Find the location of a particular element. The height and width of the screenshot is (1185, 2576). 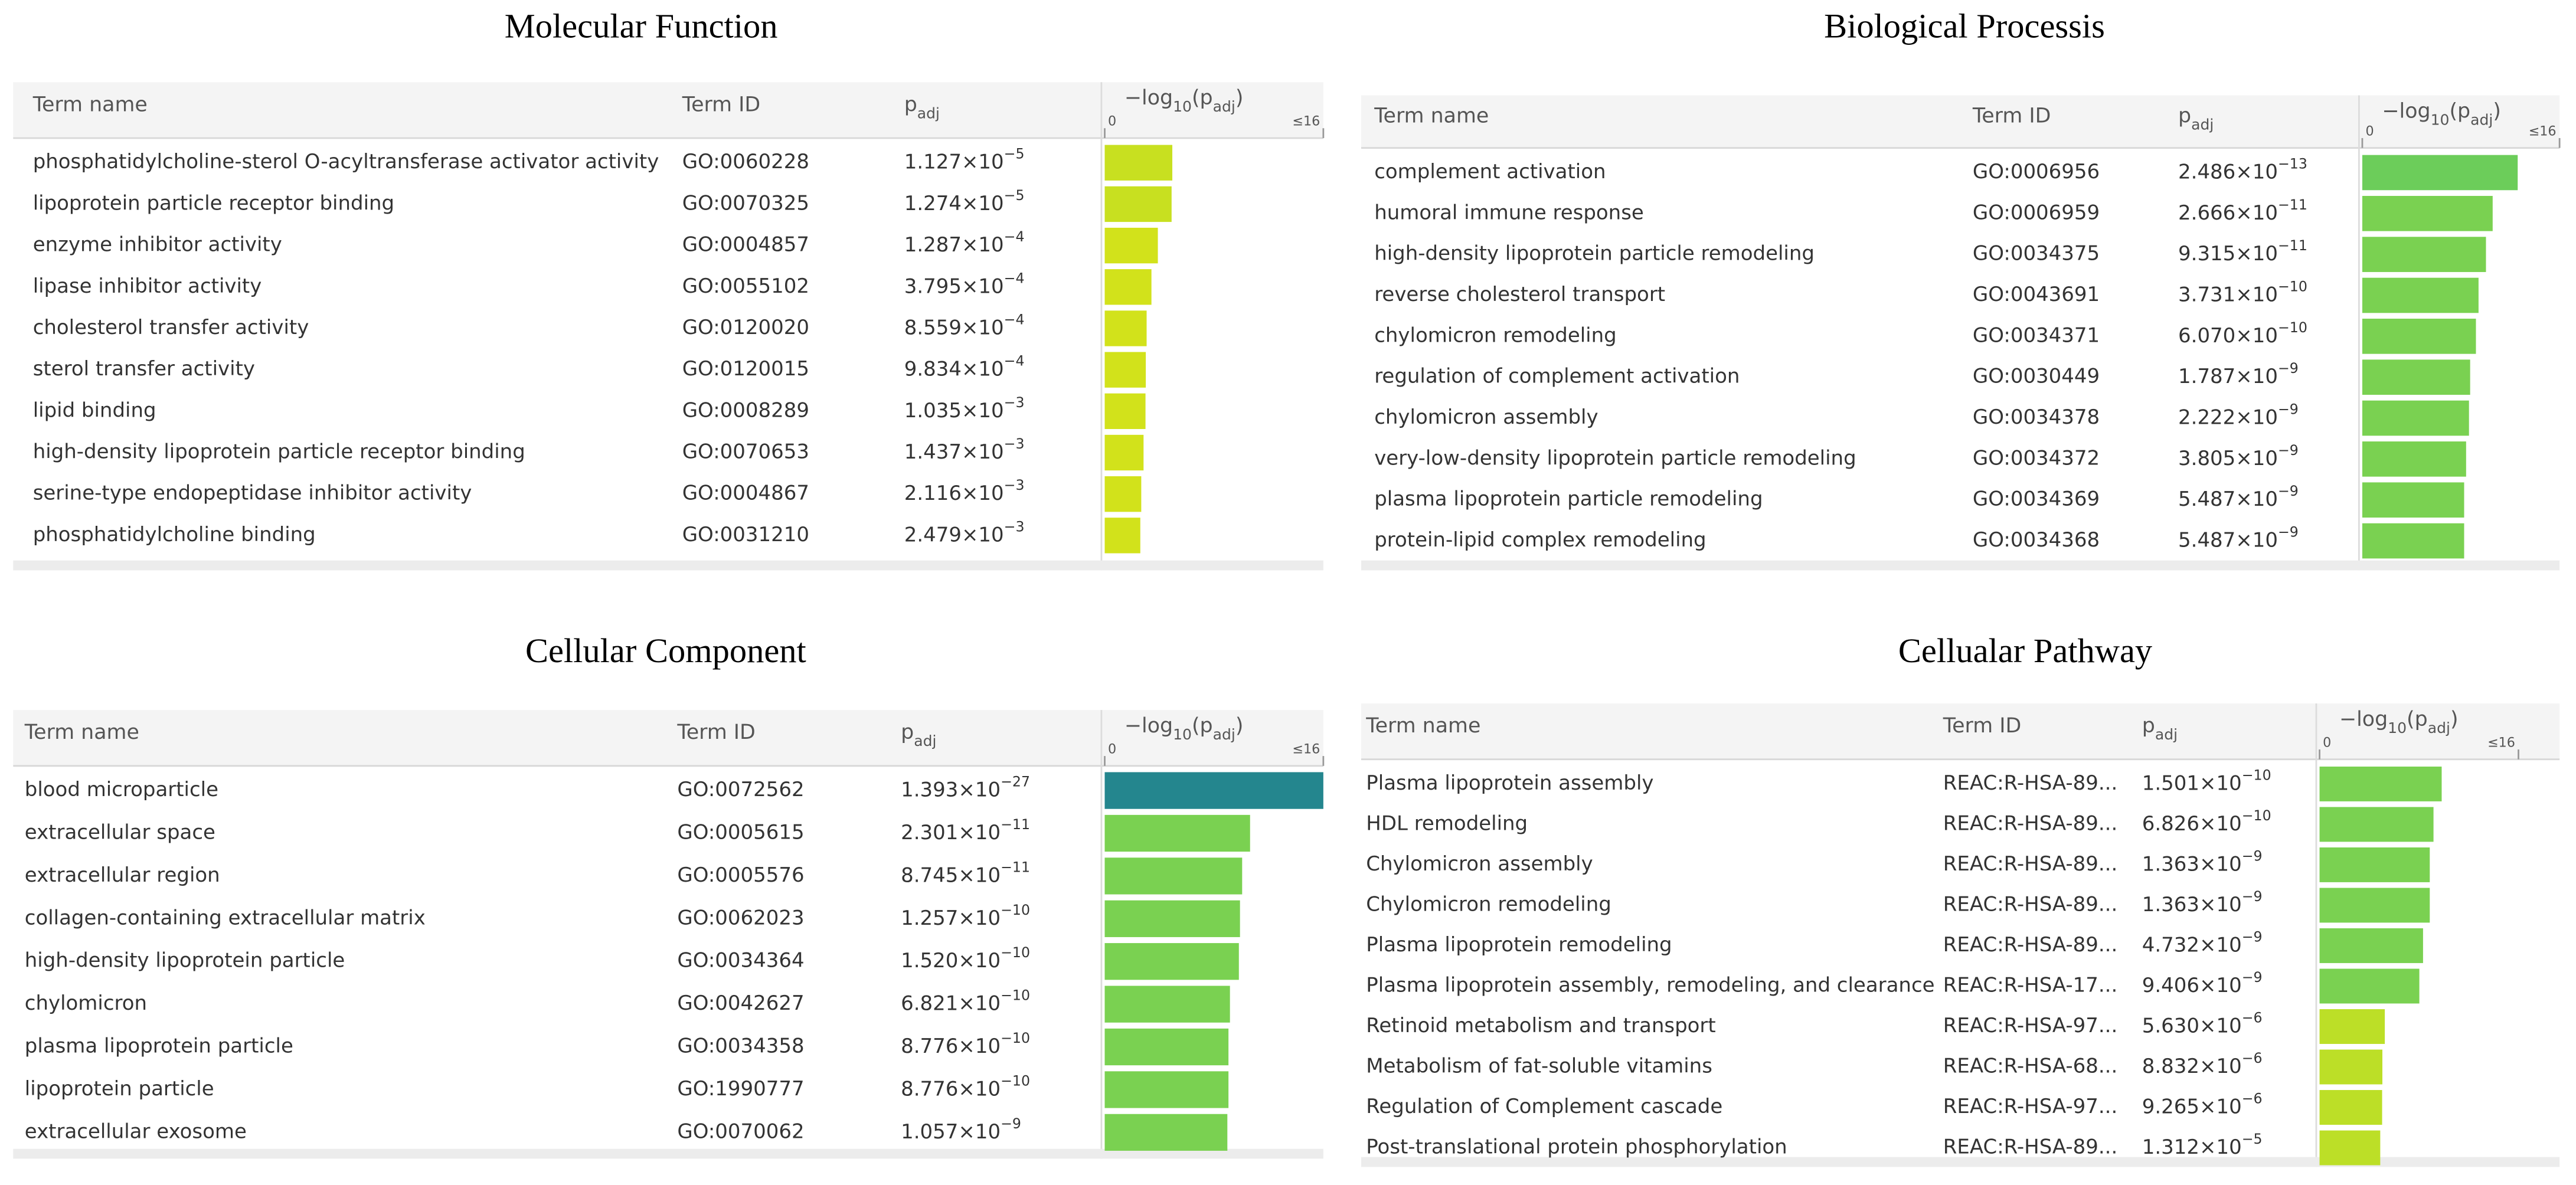

term-name: chylomicron is located at coordinates (86, 1003).